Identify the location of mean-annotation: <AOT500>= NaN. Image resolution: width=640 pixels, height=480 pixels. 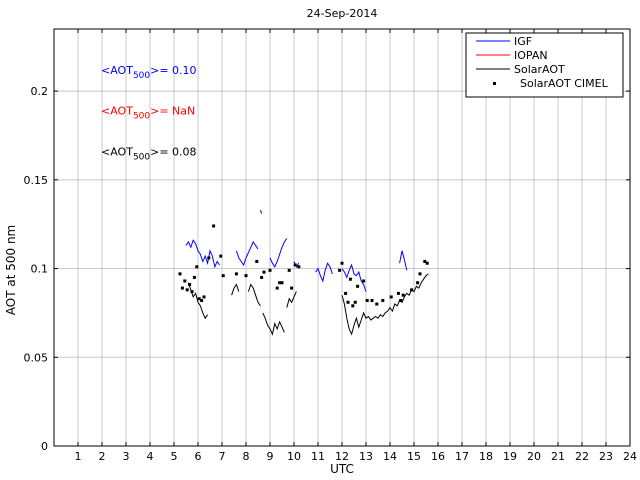
(148, 113).